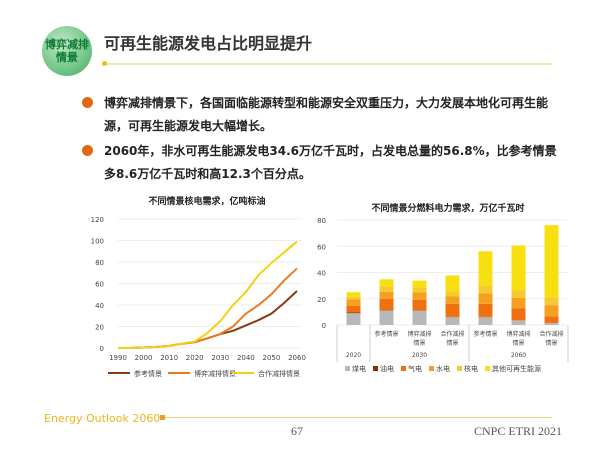 The image size is (600, 450). What do you see at coordinates (220, 358) in the screenshot?
I see `x-tick-label: 2030` at bounding box center [220, 358].